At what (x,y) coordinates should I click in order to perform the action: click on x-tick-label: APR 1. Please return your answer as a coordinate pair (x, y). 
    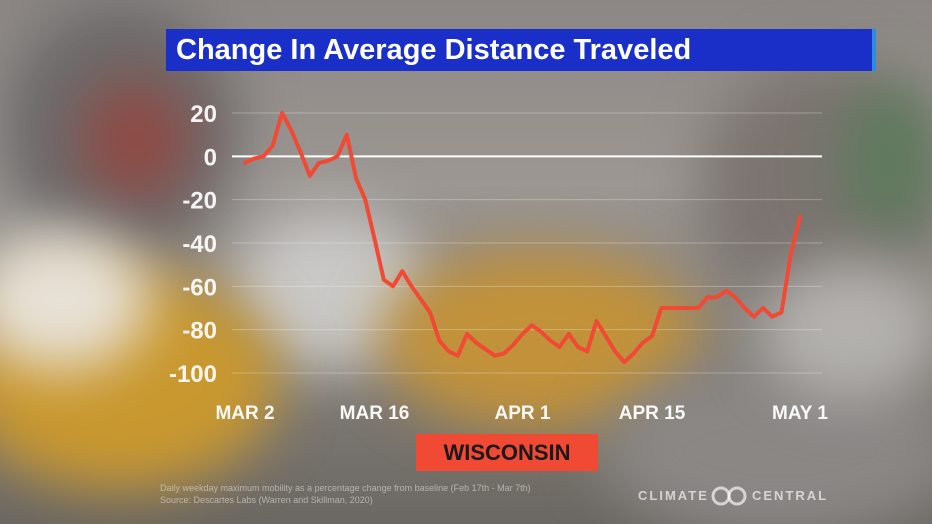
    Looking at the image, I should click on (523, 413).